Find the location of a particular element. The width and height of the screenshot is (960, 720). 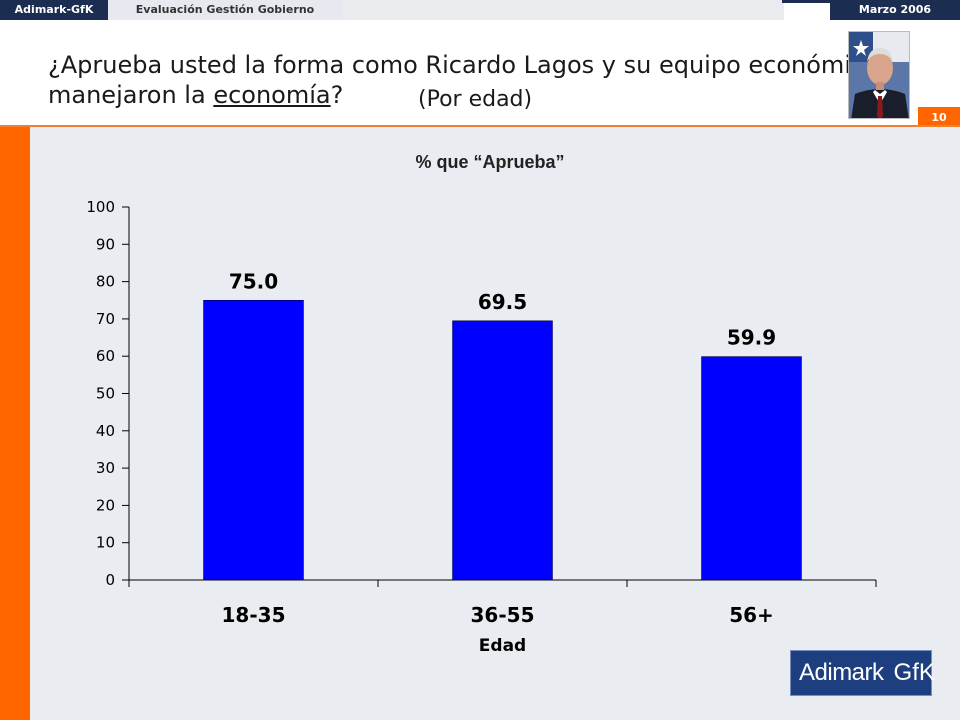

x-axis-title: Edad is located at coordinates (502, 646).